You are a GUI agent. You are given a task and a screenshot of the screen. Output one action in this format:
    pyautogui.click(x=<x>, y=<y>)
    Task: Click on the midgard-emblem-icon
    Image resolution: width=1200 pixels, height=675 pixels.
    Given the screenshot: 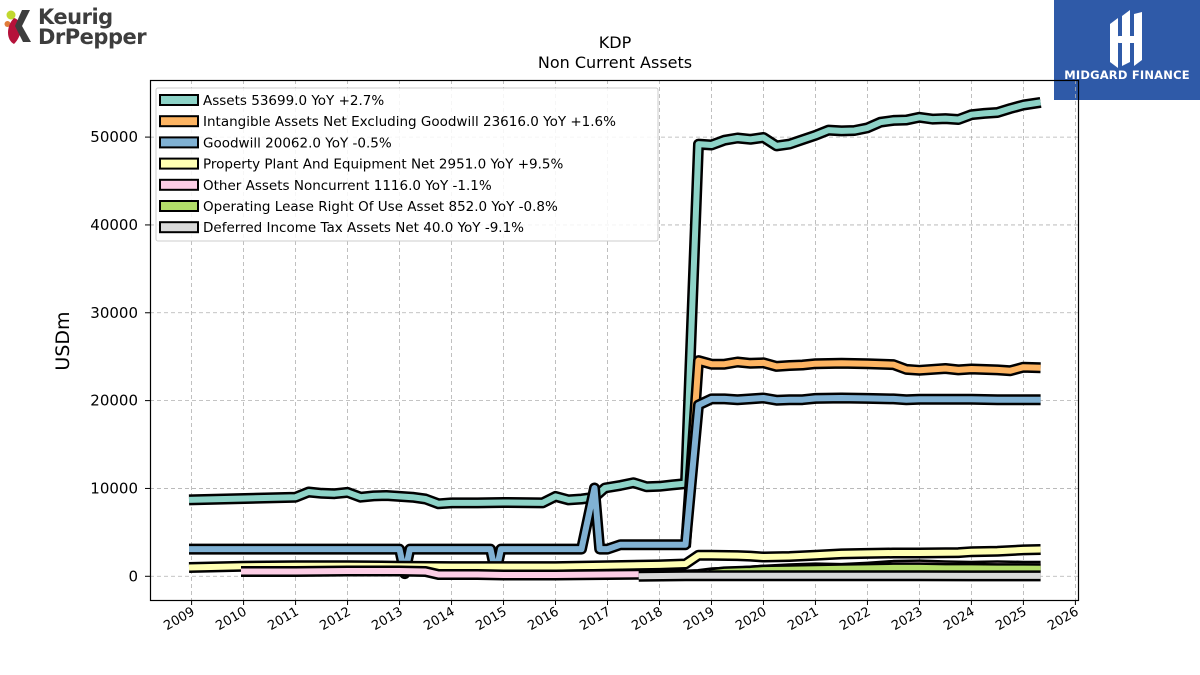 What is the action you would take?
    pyautogui.click(x=1126, y=39)
    